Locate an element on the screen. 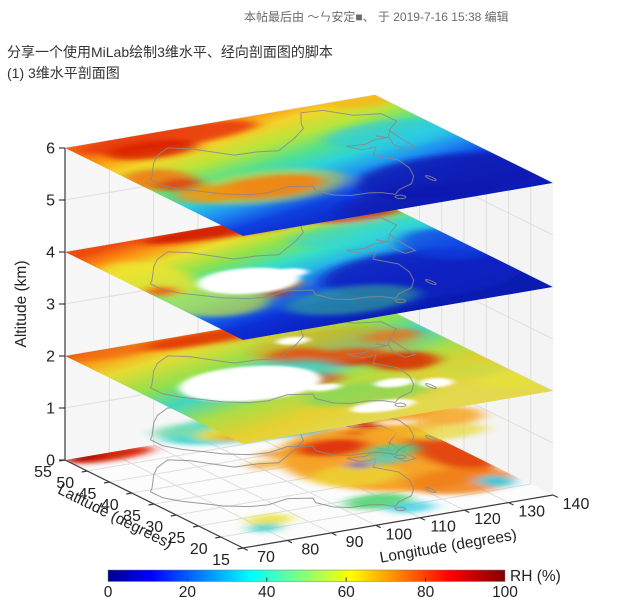 This screenshot has height=600, width=642. svg-text: 2 is located at coordinates (50, 357).